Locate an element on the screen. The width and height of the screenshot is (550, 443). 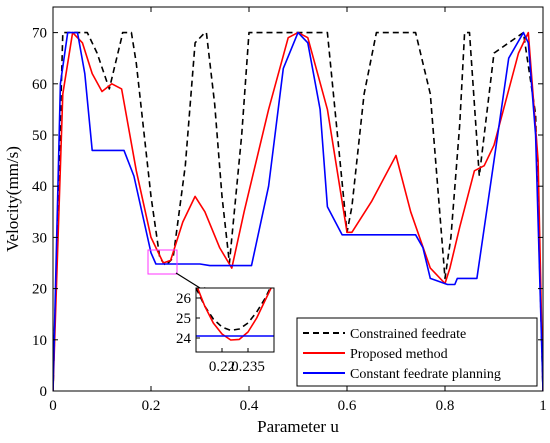
legend-label-constrained: Constrained feedrate is located at coordinates (408, 334).